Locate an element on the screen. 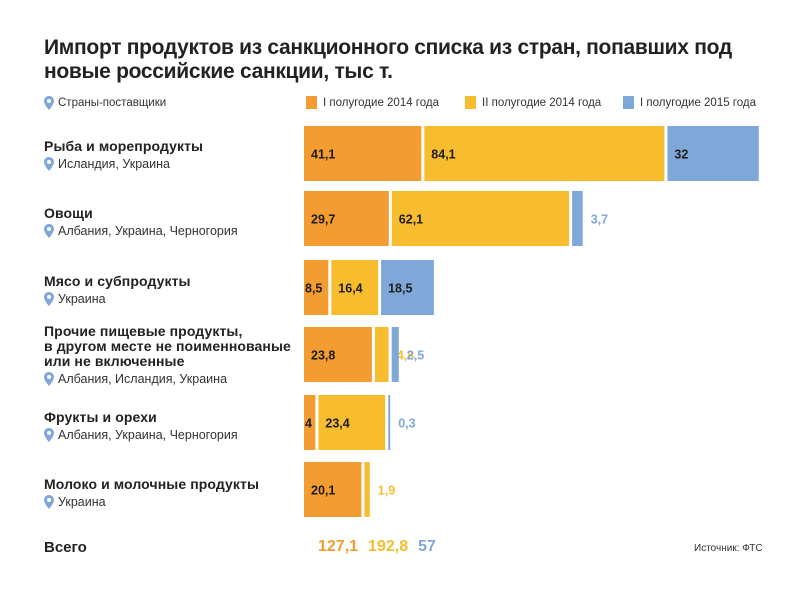  category-label: Рыба и морепродукты Исландия, Украина is located at coordinates (169, 155).